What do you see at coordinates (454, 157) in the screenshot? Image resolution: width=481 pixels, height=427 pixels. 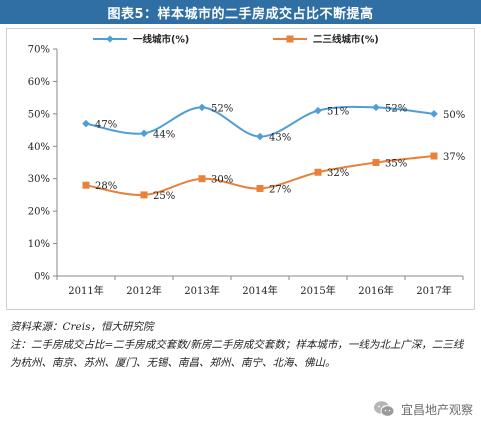 I see `series-2-data-label: 37%` at bounding box center [454, 157].